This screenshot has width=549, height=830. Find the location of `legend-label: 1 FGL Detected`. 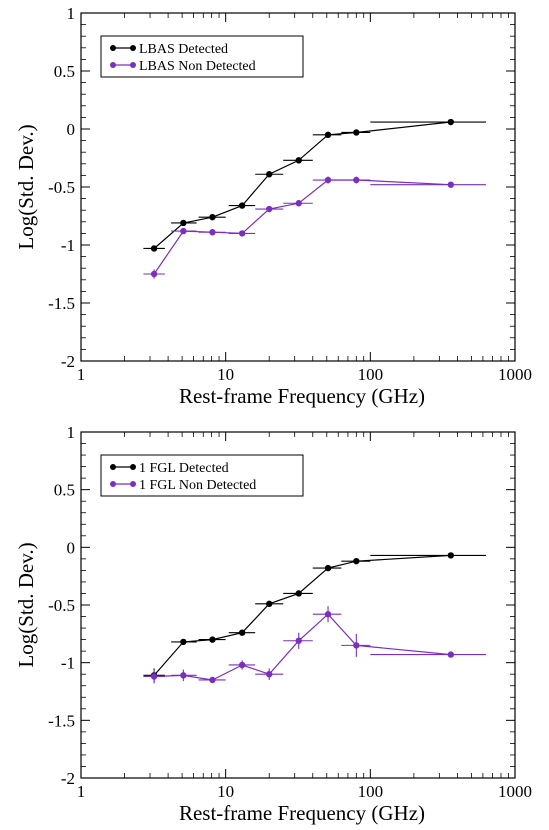

legend-label: 1 FGL Detected is located at coordinates (184, 468).